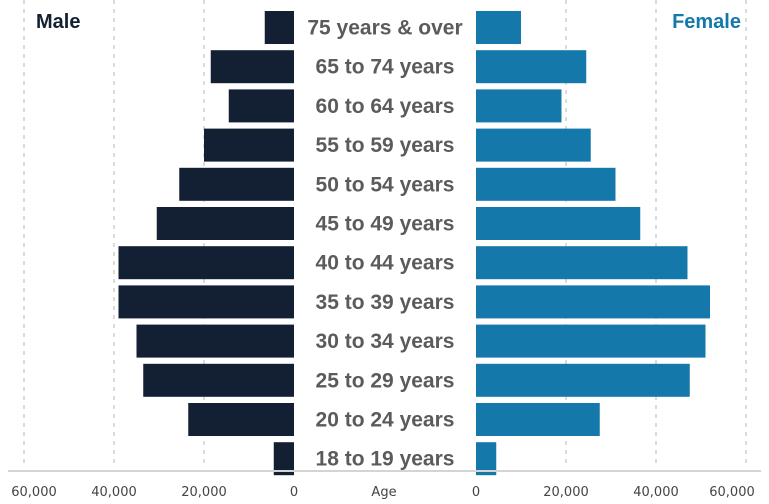 This screenshot has width=769, height=504. I want to click on bar-female-20-to-24-years, so click(538, 419).